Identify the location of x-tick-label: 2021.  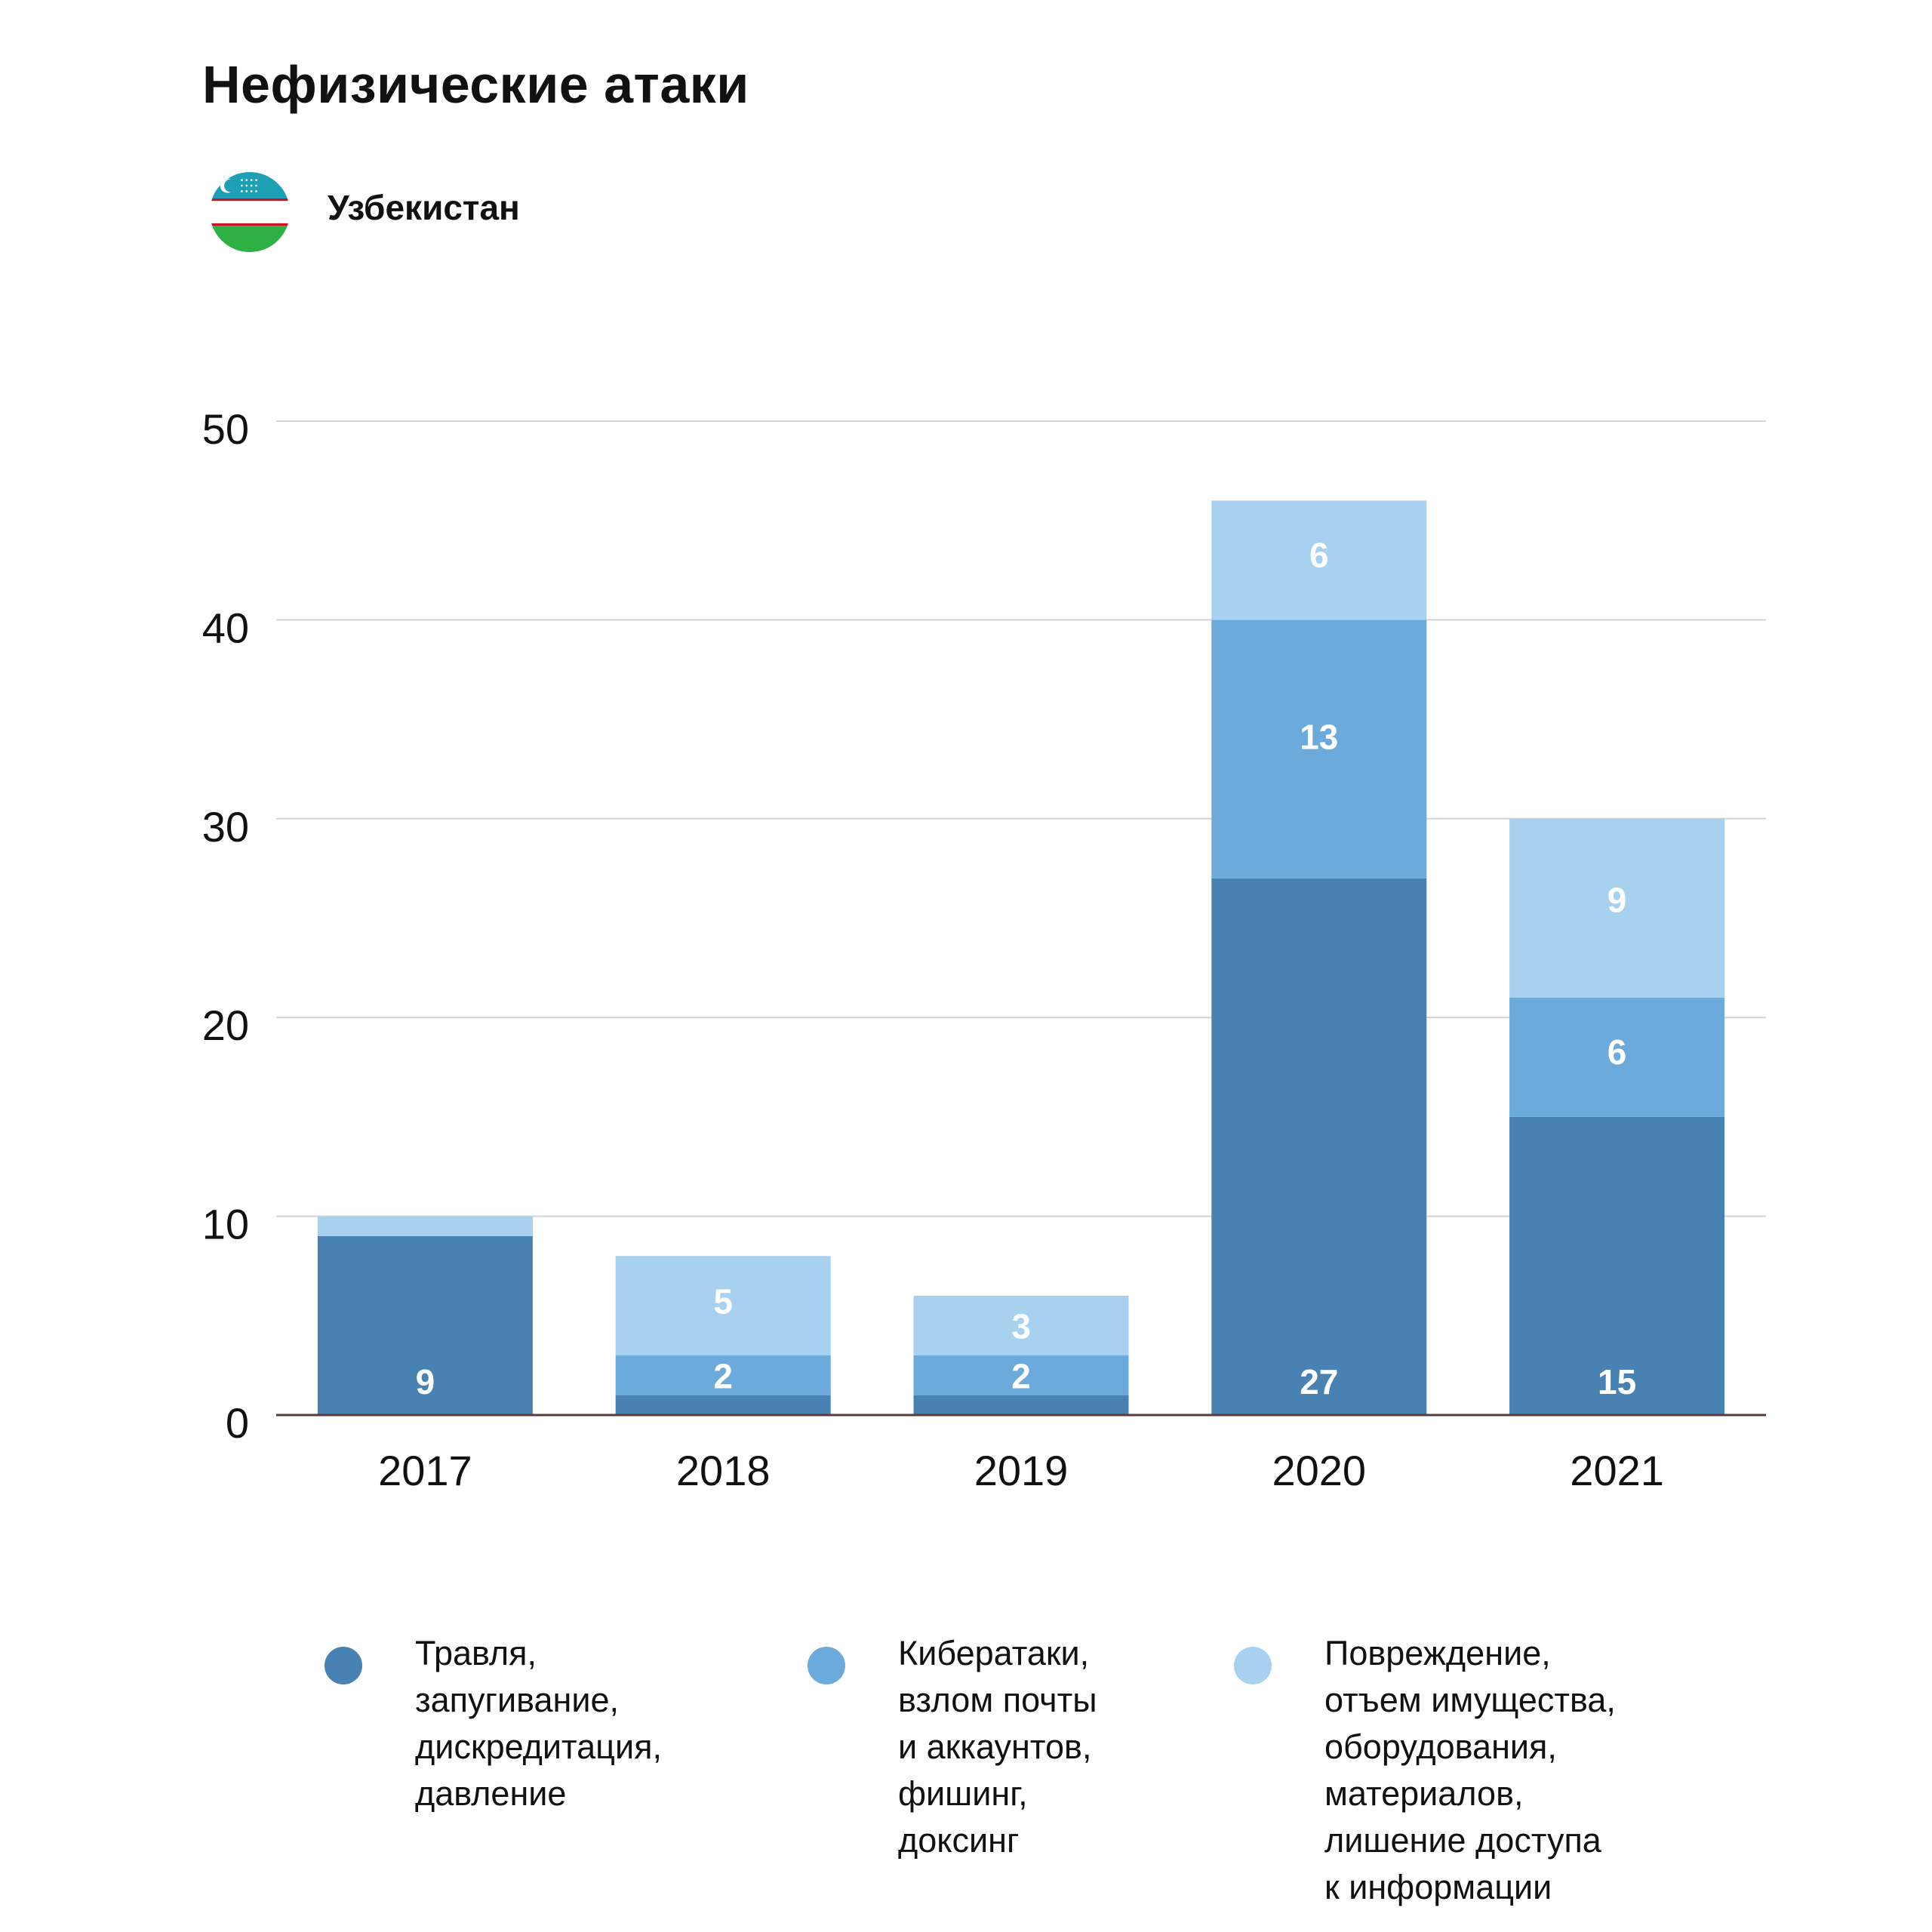
(1617, 1470).